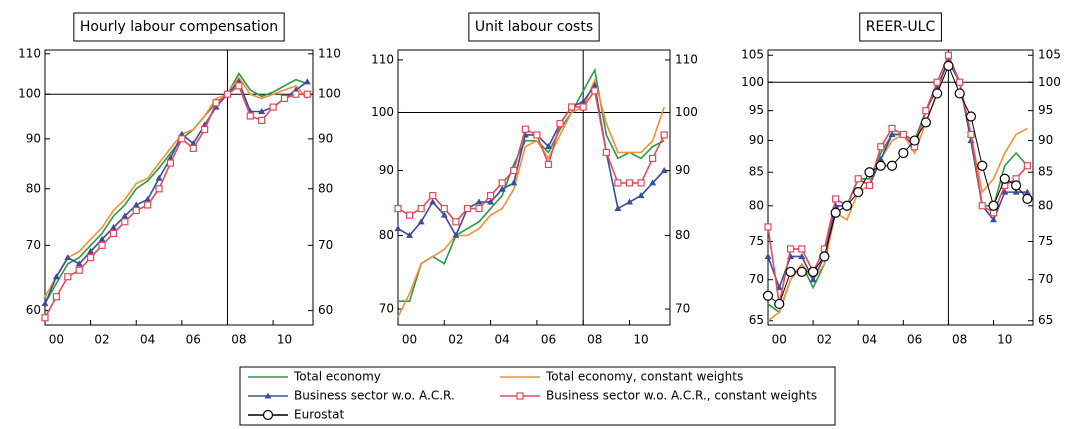 This screenshot has height=429, width=1079. Describe the element at coordinates (502, 340) in the screenshot. I see `x-tick-label: 04` at that location.